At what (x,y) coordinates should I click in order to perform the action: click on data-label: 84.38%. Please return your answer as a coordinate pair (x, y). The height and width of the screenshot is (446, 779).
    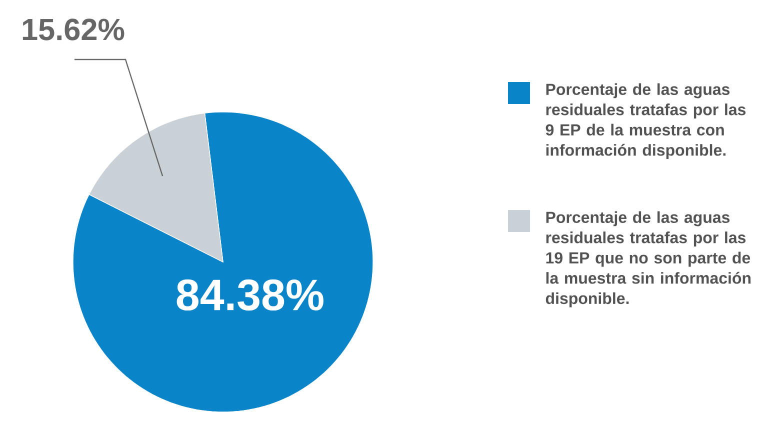
    Looking at the image, I should click on (250, 295).